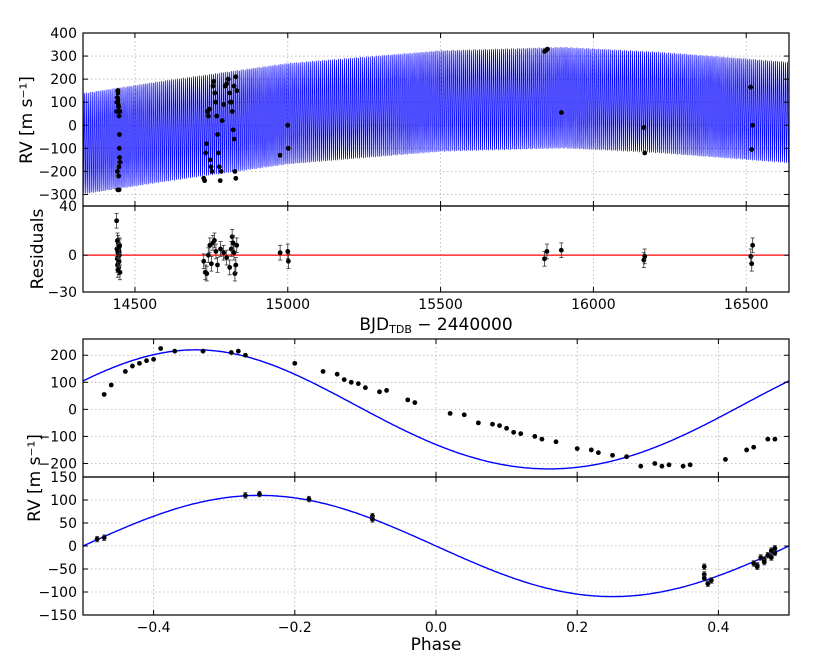  I want to click on residual-data-points, so click(435, 247).